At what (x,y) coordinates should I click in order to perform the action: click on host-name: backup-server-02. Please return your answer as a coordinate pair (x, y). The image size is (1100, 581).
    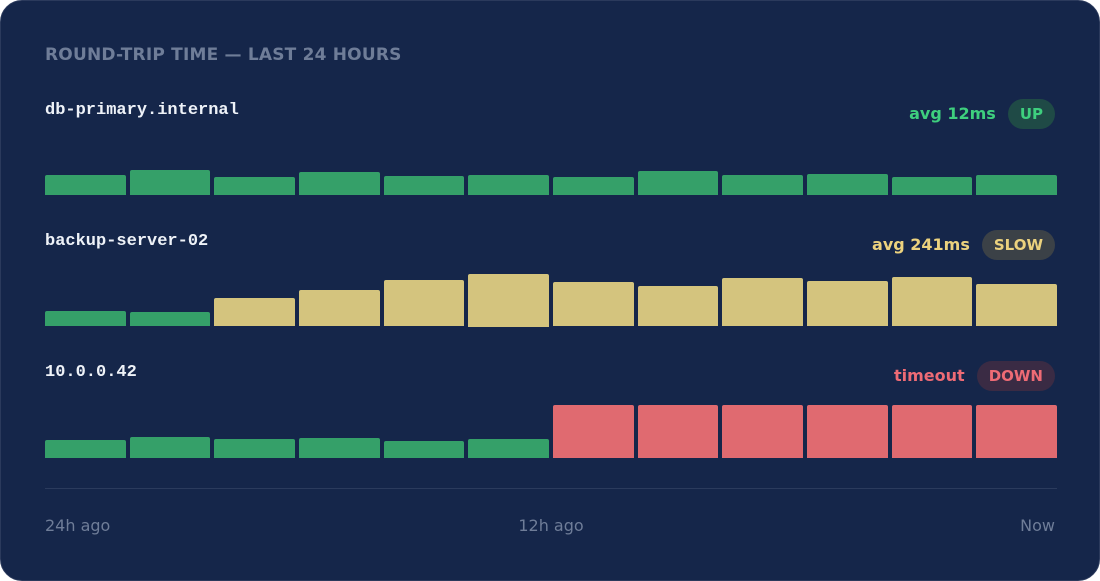
    Looking at the image, I should click on (127, 241).